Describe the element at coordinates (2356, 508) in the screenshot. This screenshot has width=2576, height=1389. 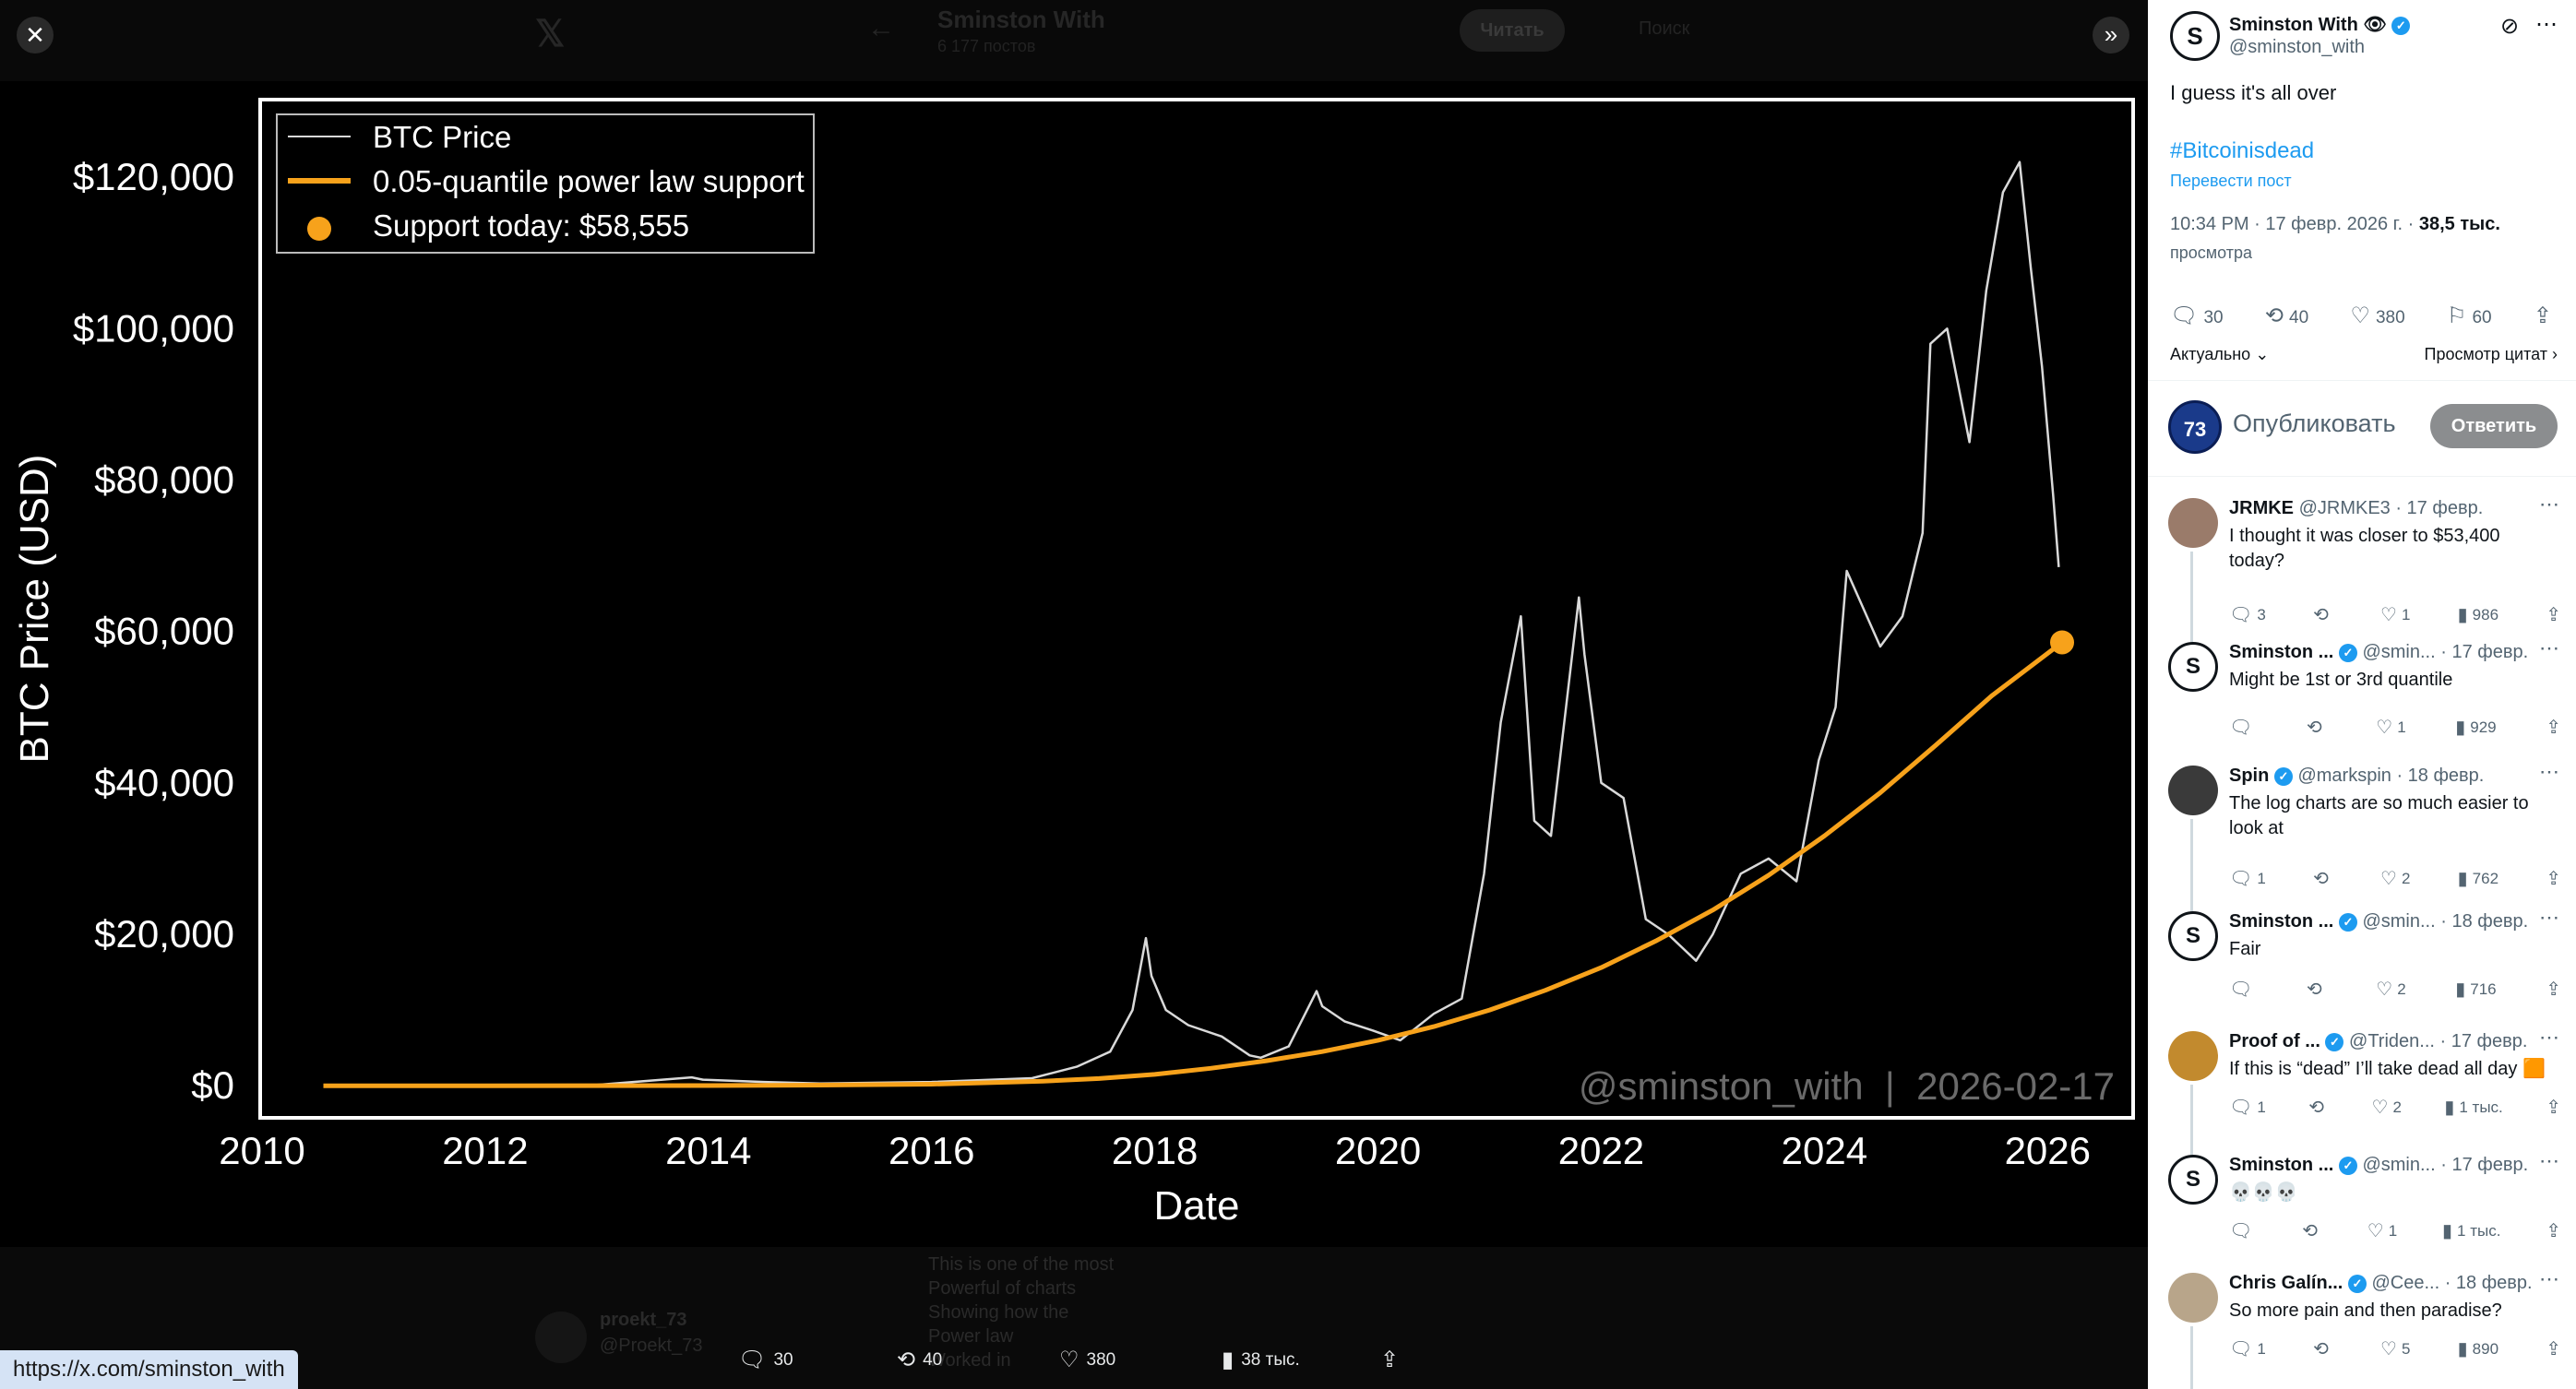
I see `reply-header: JRMKE @JRMKE3 · 17 февр.` at that location.